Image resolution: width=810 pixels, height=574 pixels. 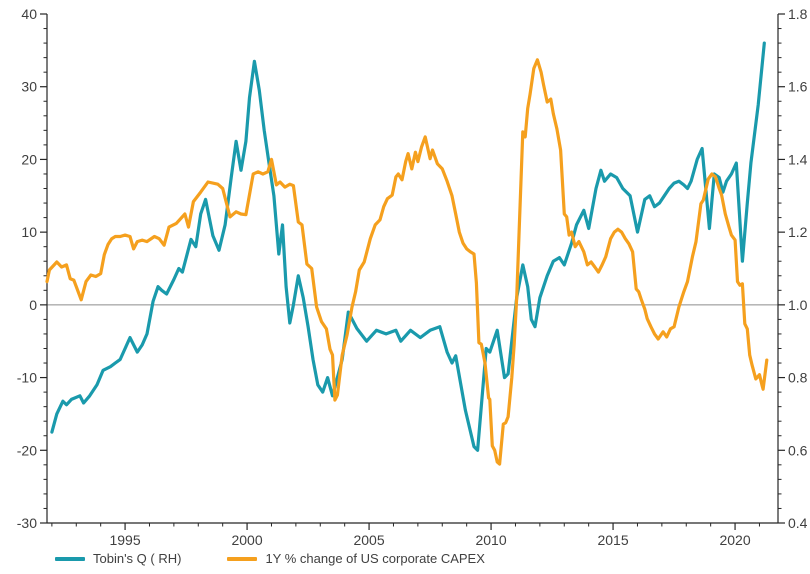 I want to click on svg-text: 0.4, so click(x=798, y=523).